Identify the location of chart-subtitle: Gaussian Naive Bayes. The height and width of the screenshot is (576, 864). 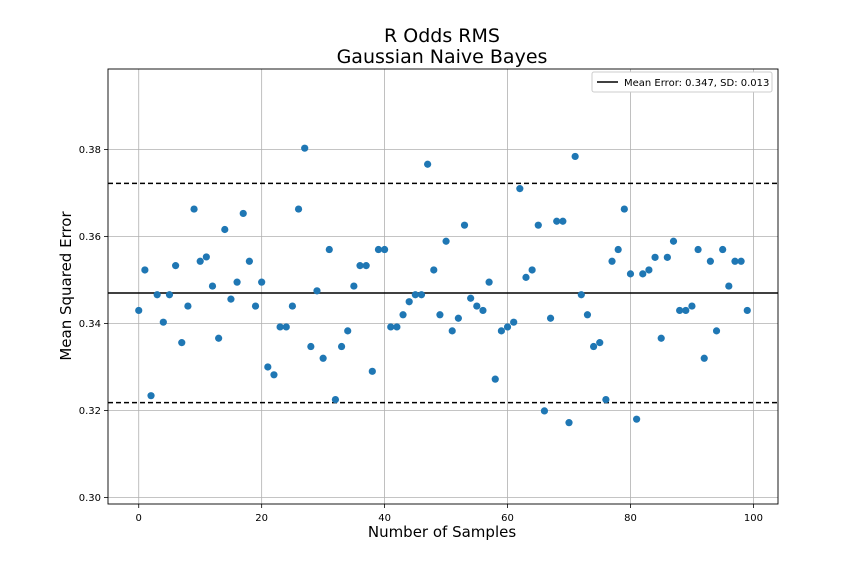
(442, 57).